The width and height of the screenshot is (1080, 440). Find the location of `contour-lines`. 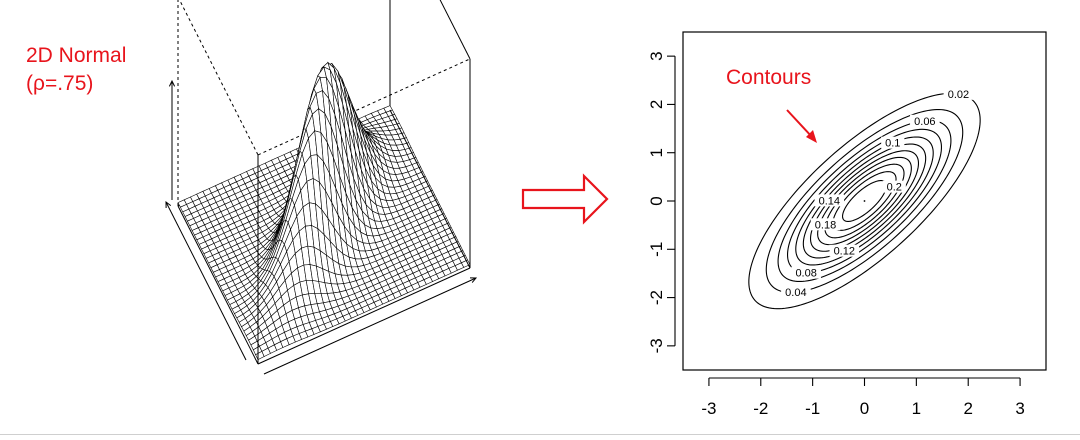

contour-lines is located at coordinates (864, 201).